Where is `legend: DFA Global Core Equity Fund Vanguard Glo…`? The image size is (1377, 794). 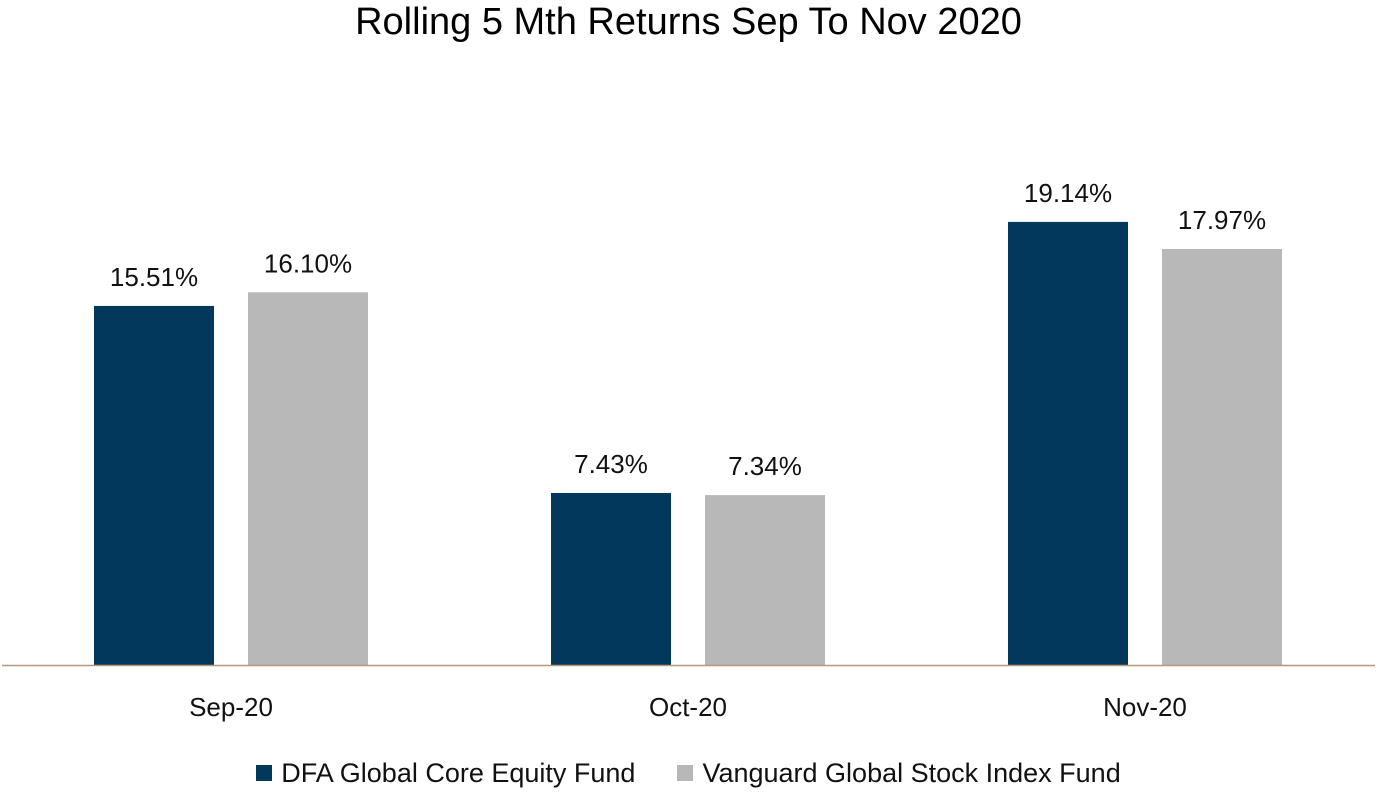 legend: DFA Global Core Equity Fund Vanguard Glo… is located at coordinates (688, 773).